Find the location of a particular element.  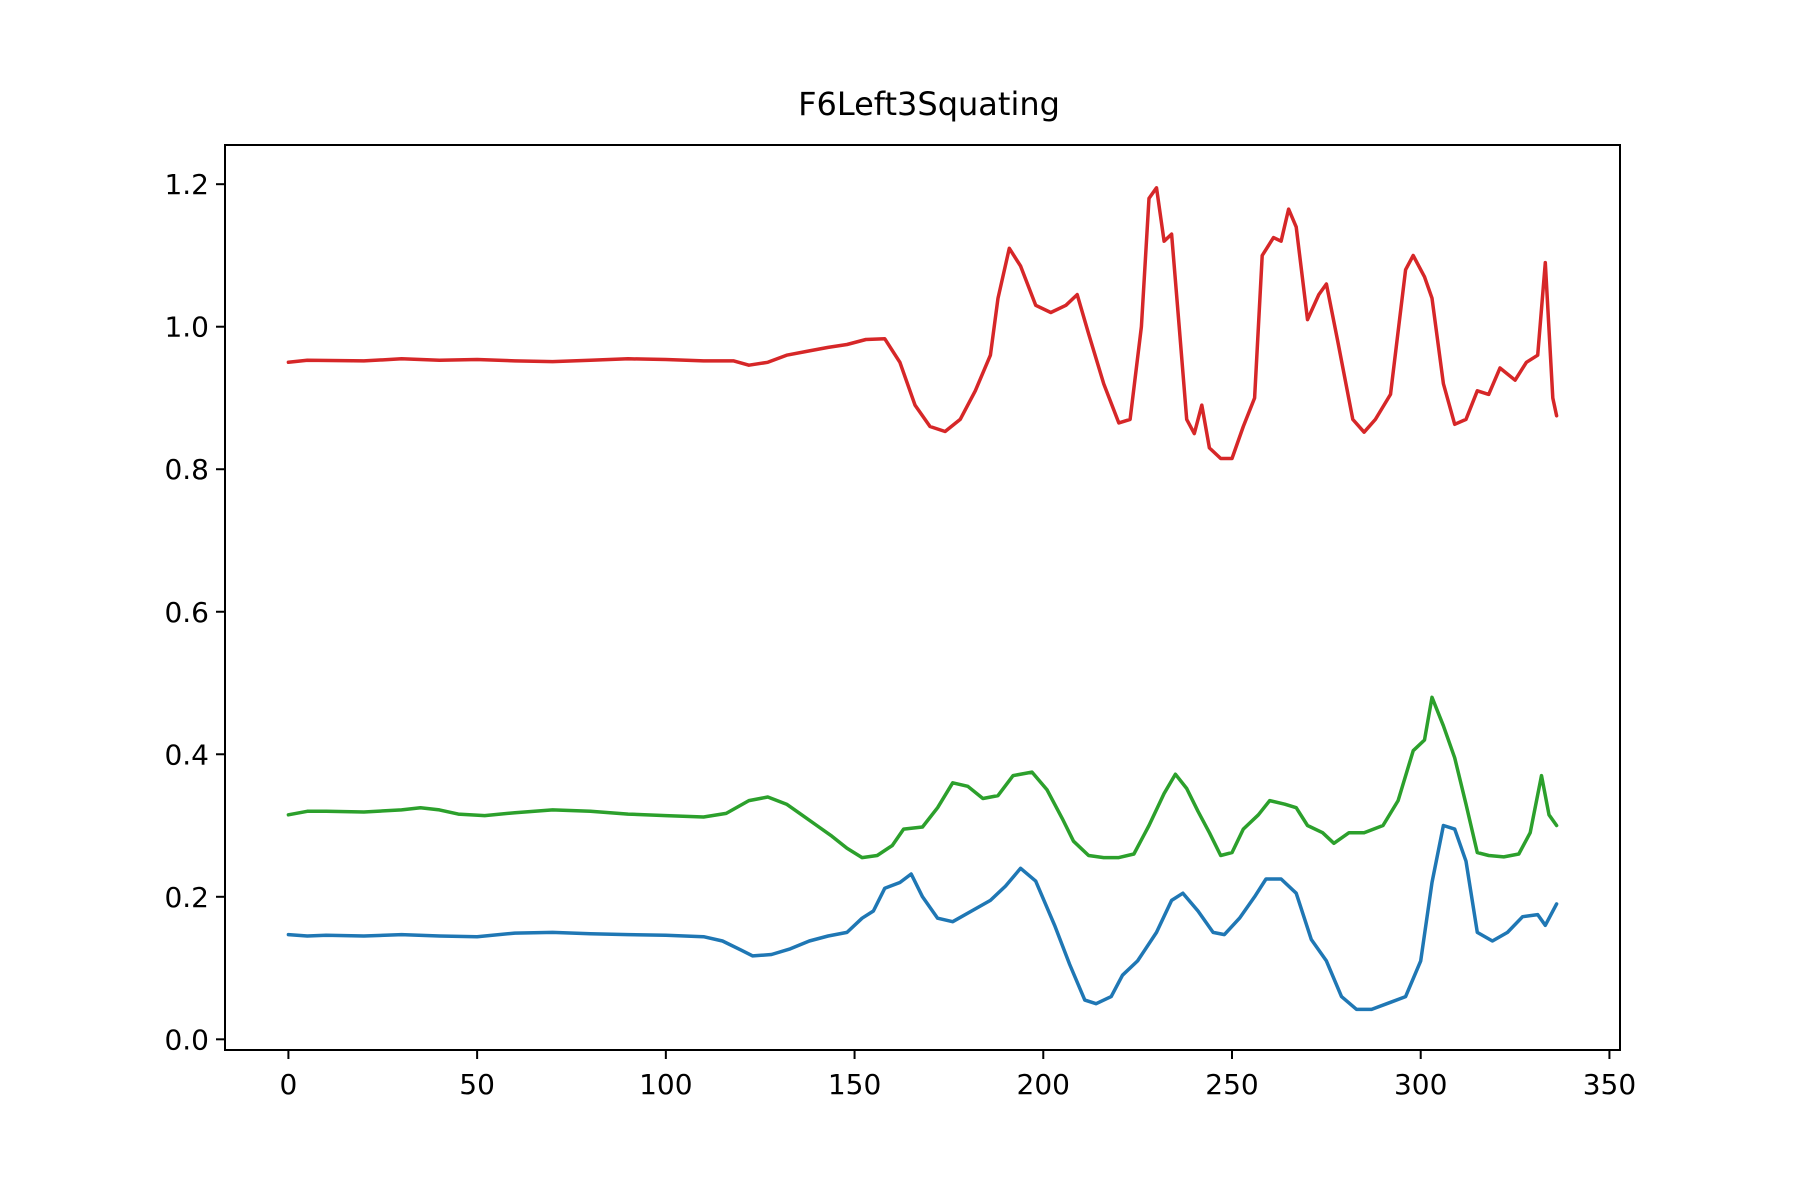

x-tick-label: 100 is located at coordinates (665, 1084).